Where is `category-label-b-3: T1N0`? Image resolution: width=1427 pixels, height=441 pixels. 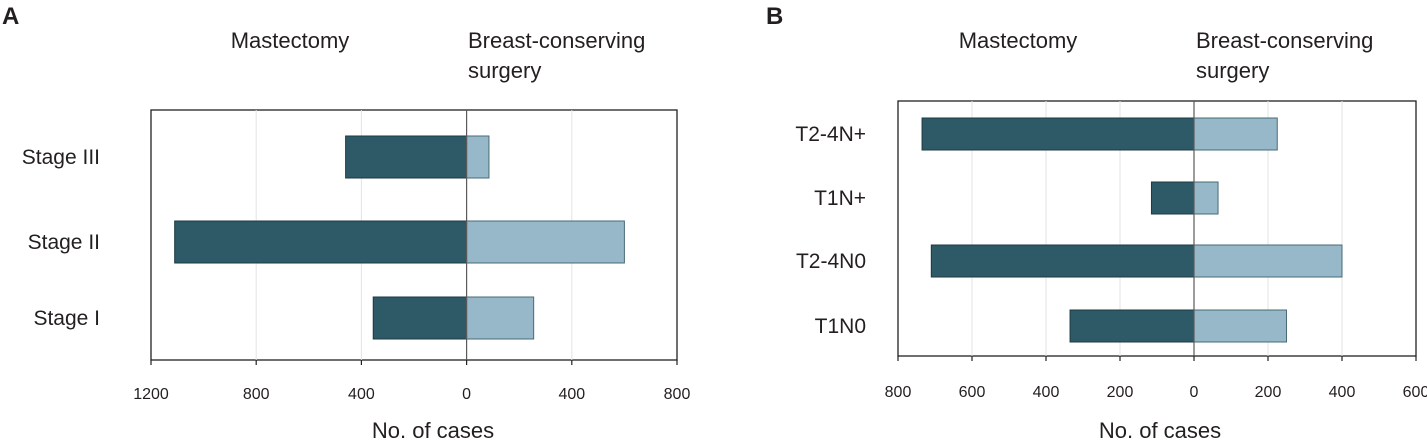 category-label-b-3: T1N0 is located at coordinates (840, 326).